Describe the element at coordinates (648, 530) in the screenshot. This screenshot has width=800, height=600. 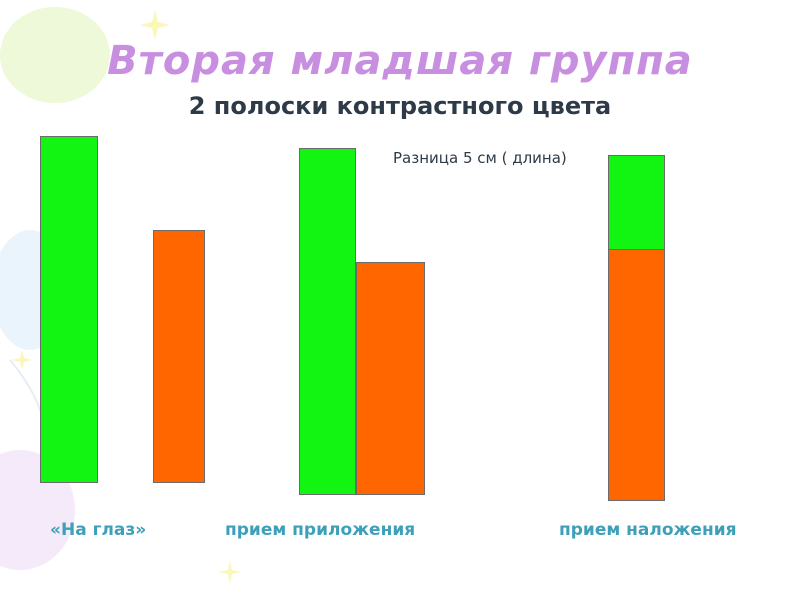
I see `caption-overlay: прием наложения` at that location.